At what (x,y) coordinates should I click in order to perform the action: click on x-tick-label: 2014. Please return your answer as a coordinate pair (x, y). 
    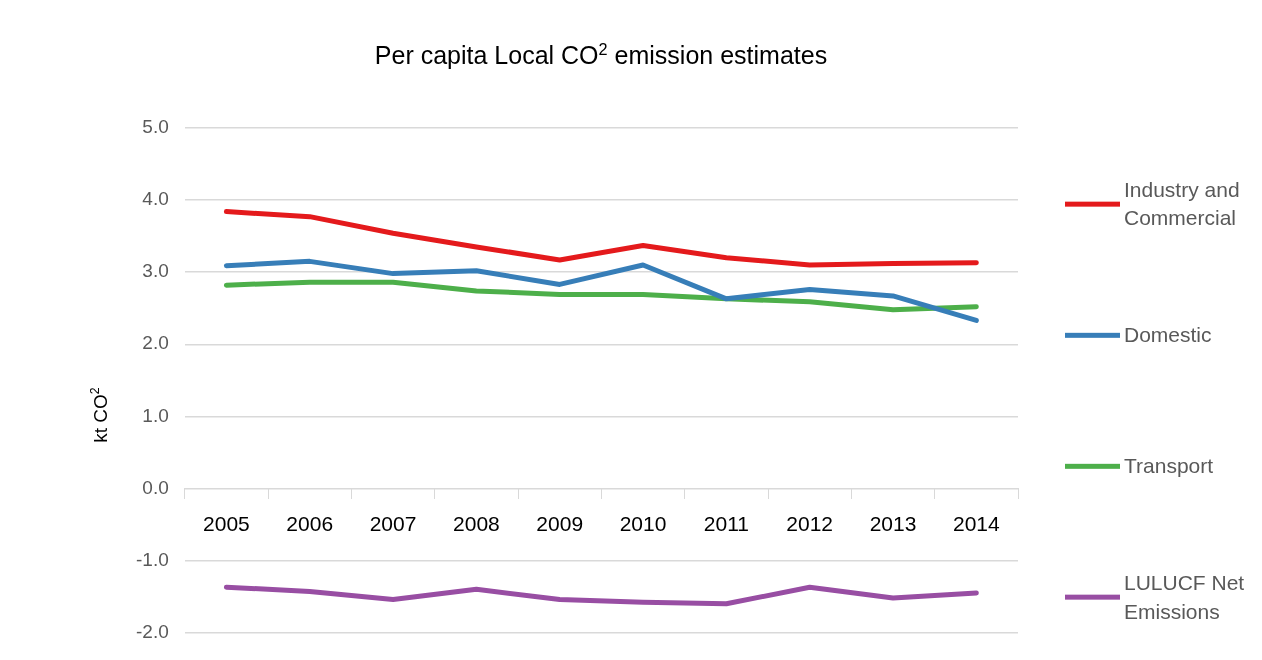
    Looking at the image, I should click on (976, 523).